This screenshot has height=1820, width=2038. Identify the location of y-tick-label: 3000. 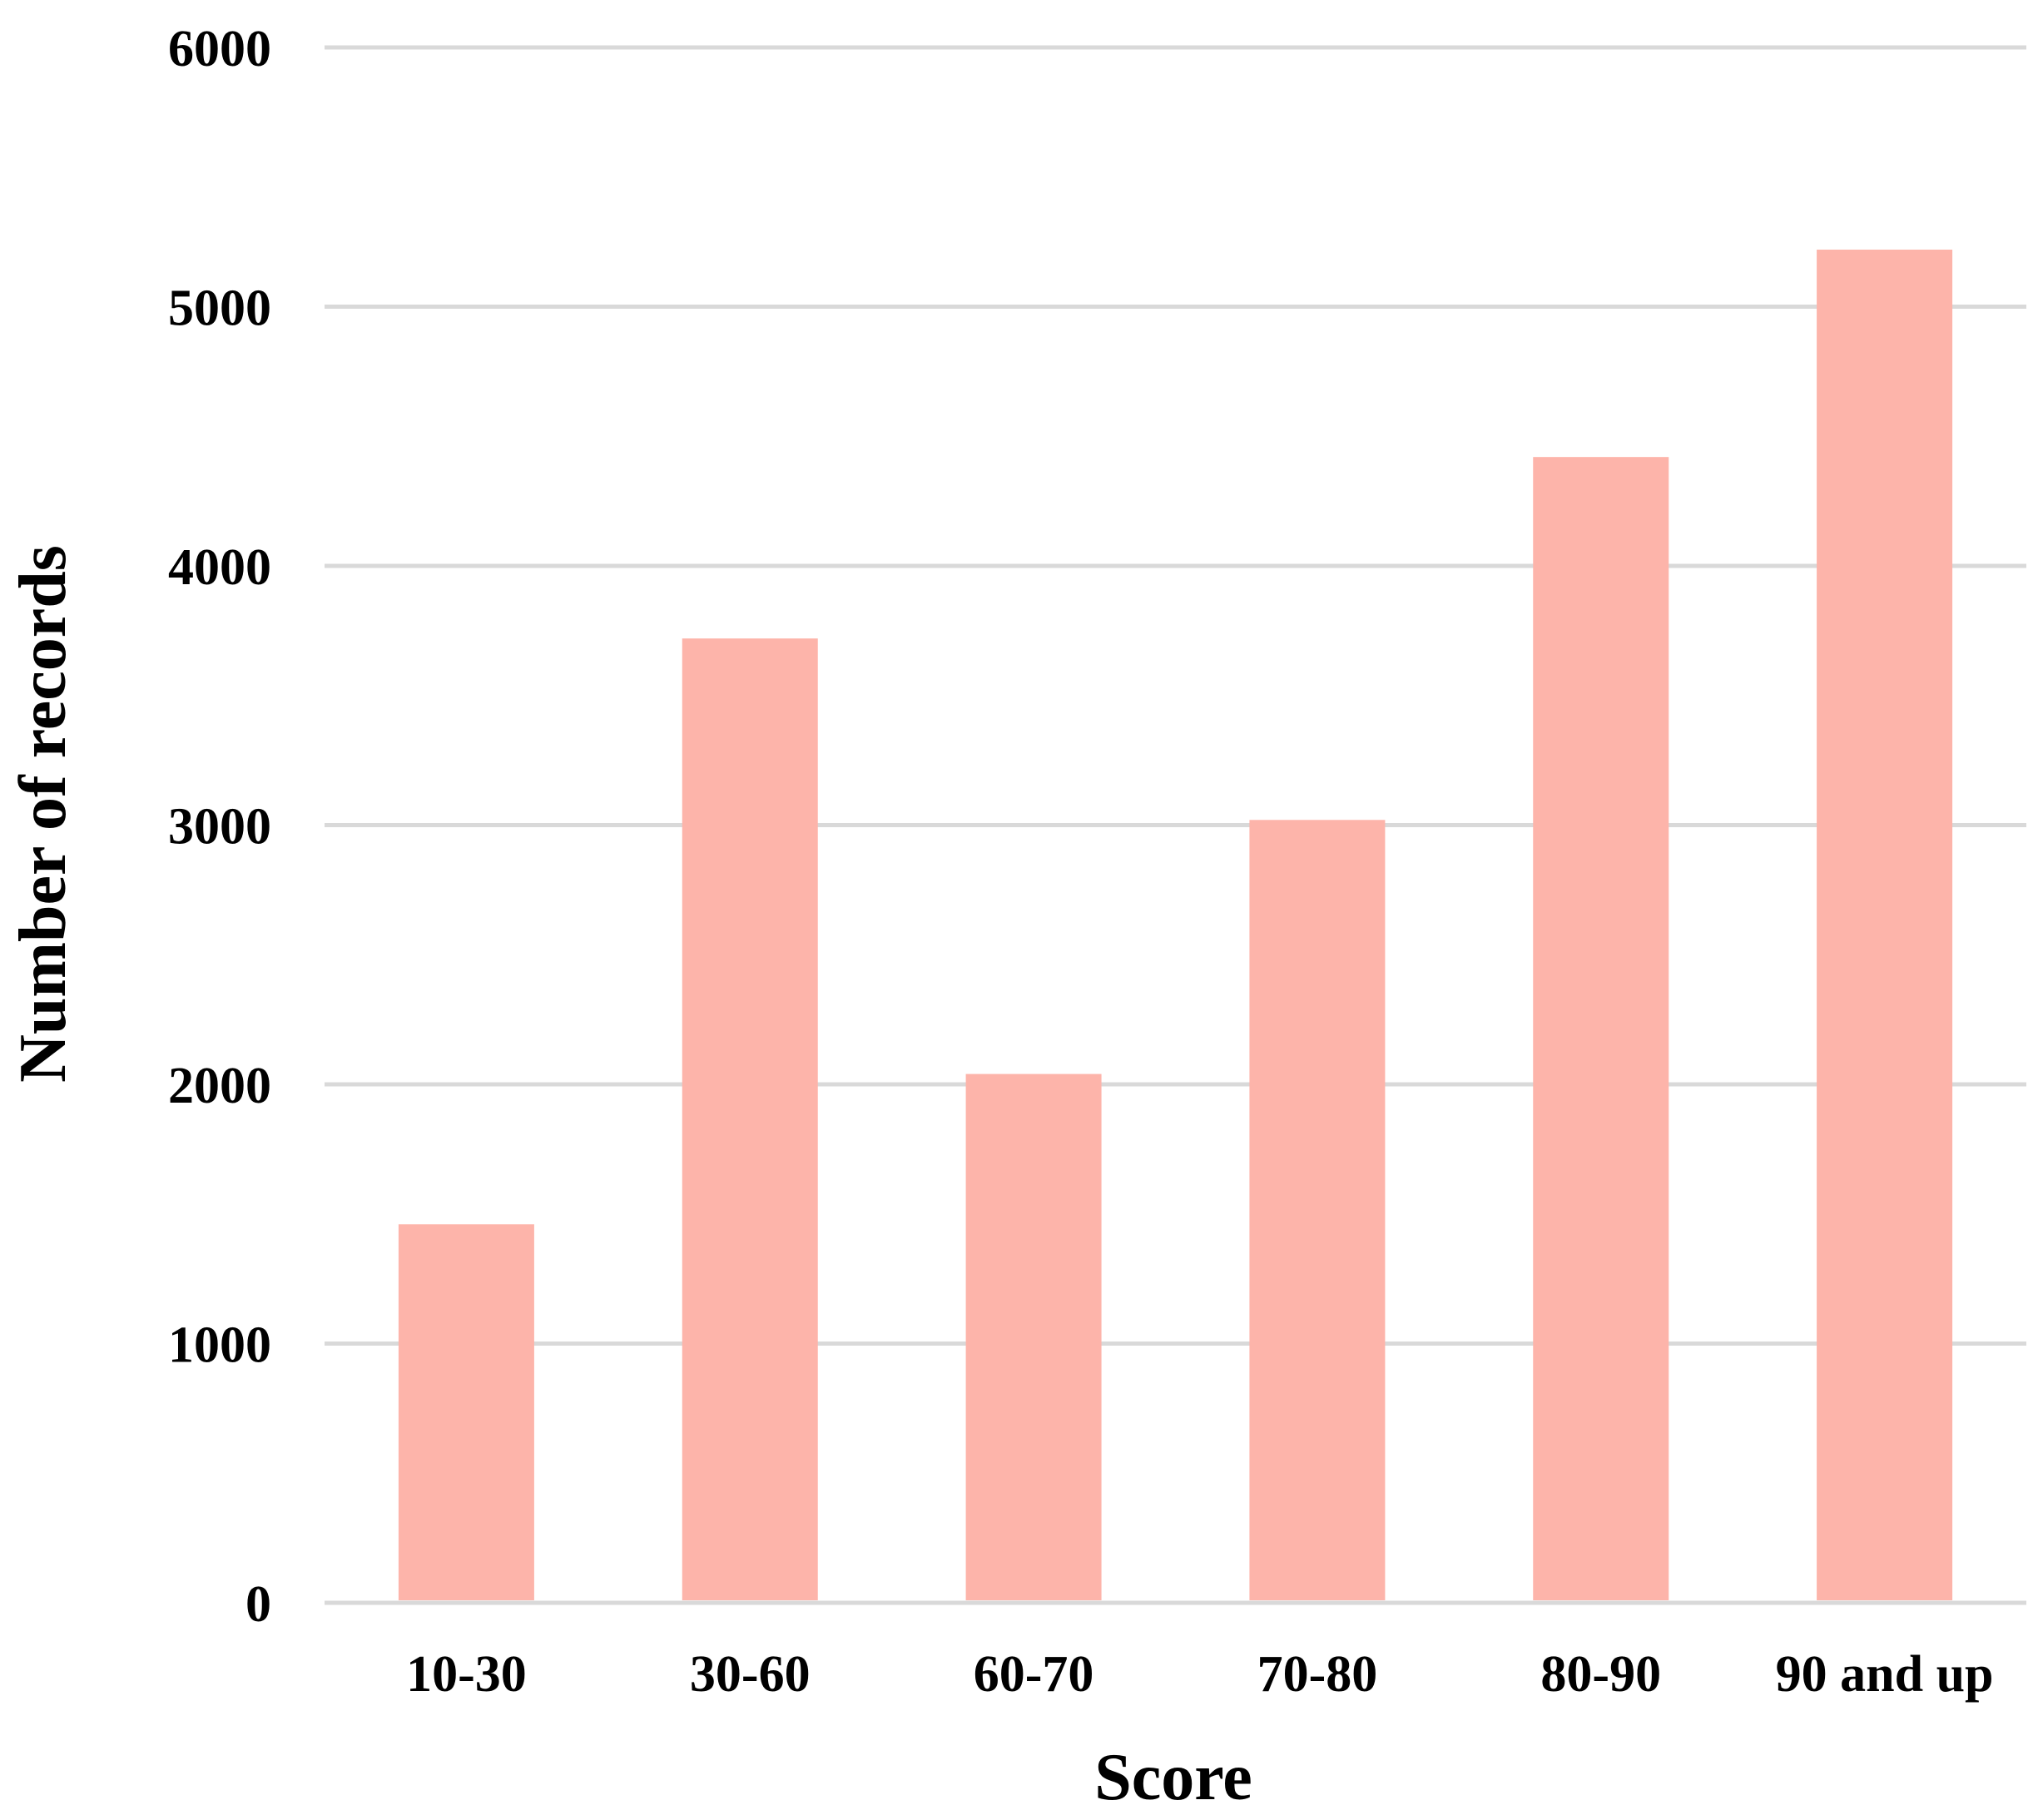
(219, 827).